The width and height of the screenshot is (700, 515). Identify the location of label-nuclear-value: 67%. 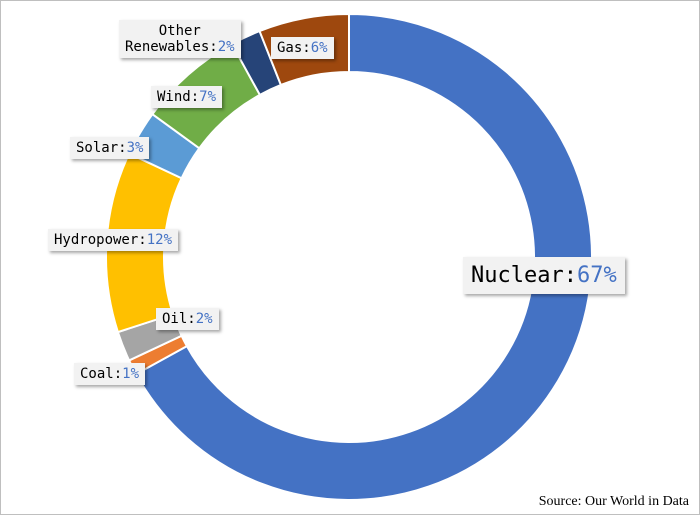
(596, 275).